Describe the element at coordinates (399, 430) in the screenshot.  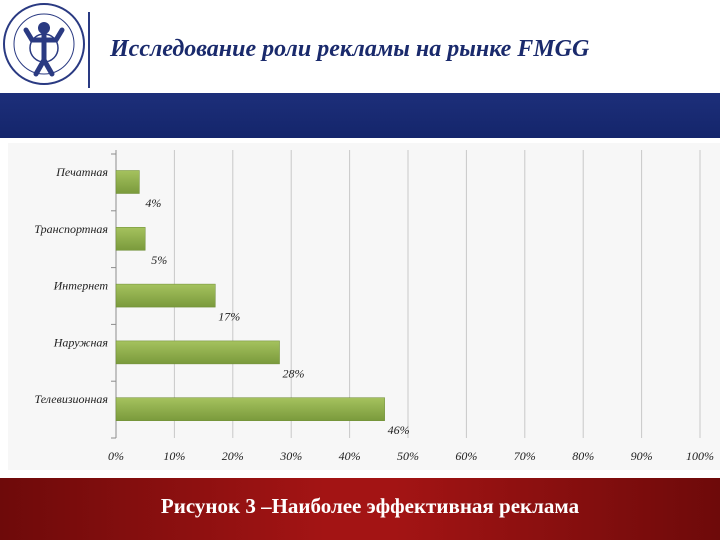
I see `data-label: 46%` at that location.